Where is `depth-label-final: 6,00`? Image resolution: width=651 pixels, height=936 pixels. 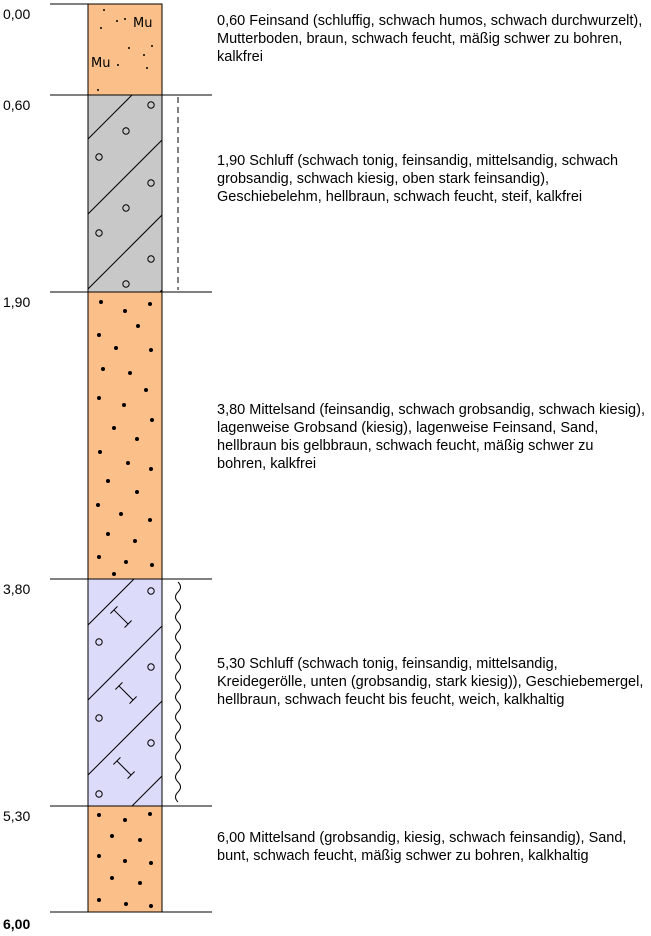
depth-label-final: 6,00 is located at coordinates (16, 924).